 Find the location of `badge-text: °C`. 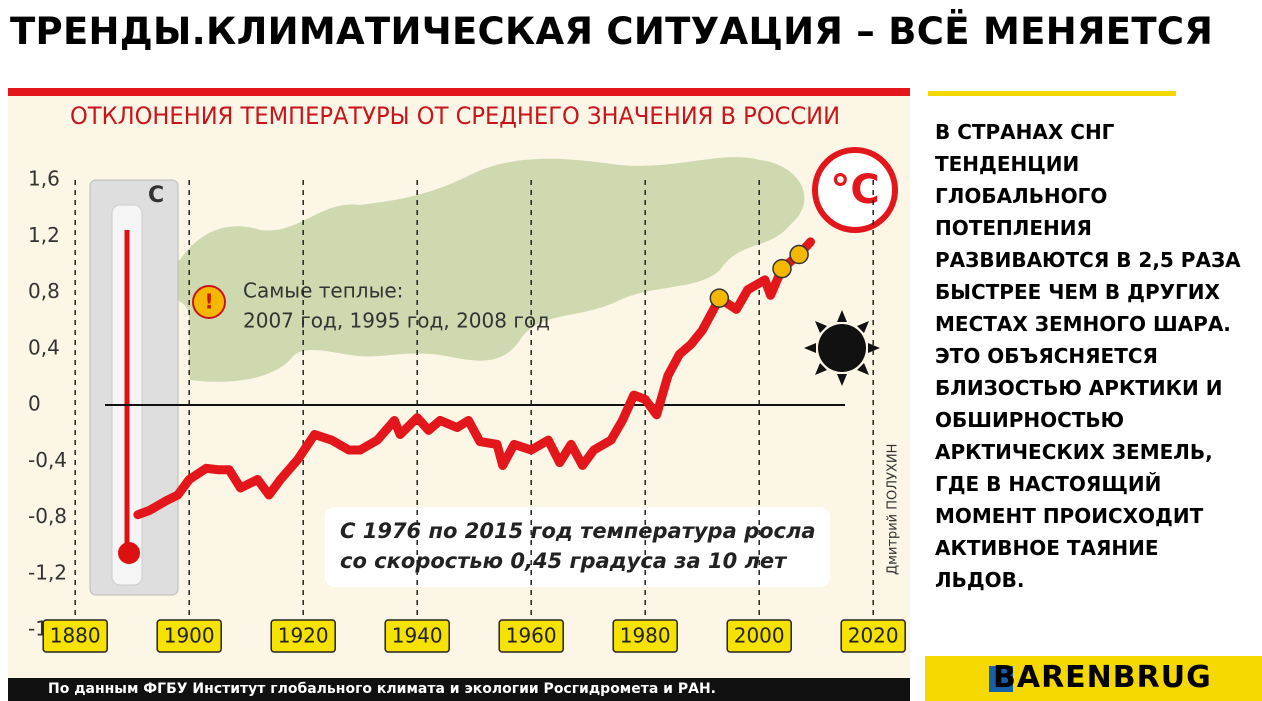

badge-text: °C is located at coordinates (854, 190).